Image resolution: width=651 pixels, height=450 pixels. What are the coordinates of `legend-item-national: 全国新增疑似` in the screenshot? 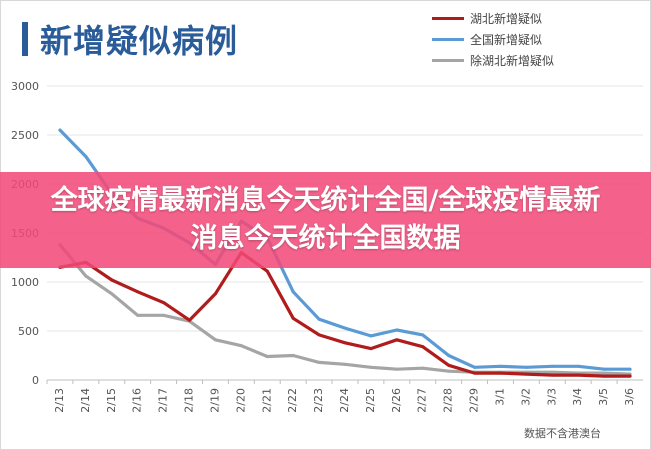 It's located at (493, 39).